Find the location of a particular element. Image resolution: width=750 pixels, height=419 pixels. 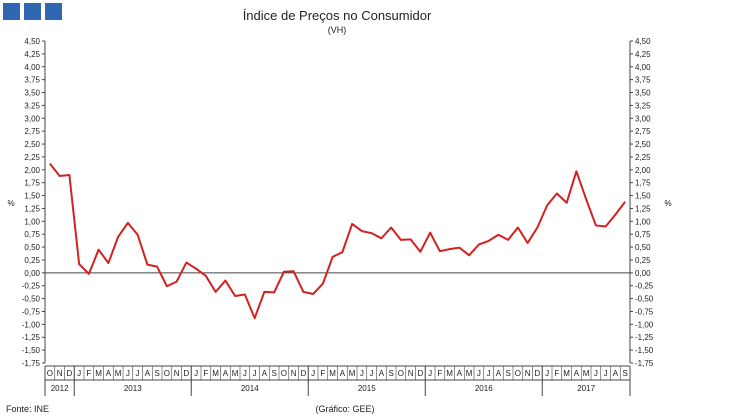

y-tick-label-left: 3,25 is located at coordinates (32, 105).